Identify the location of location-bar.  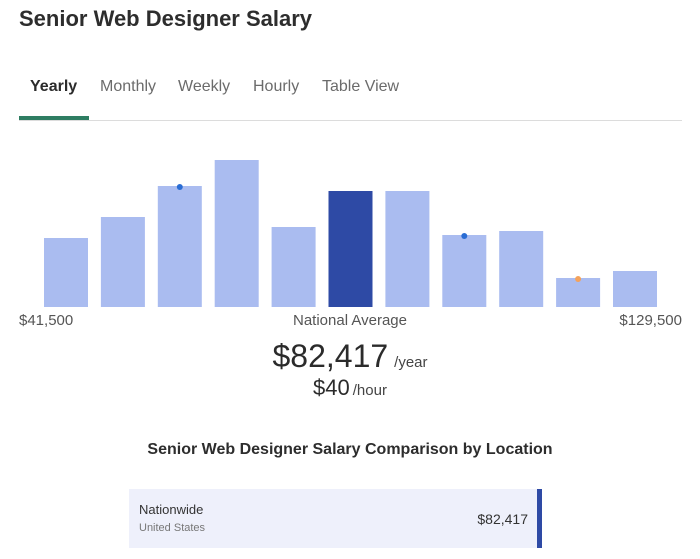
(539, 518).